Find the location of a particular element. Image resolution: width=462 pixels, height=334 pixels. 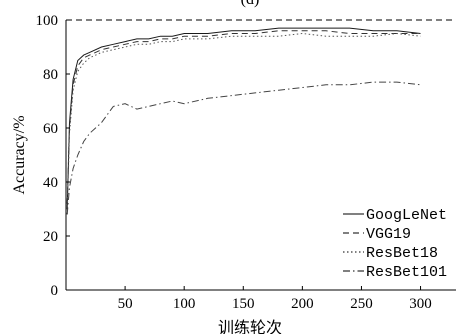

x-tick-label: 250 is located at coordinates (361, 304).